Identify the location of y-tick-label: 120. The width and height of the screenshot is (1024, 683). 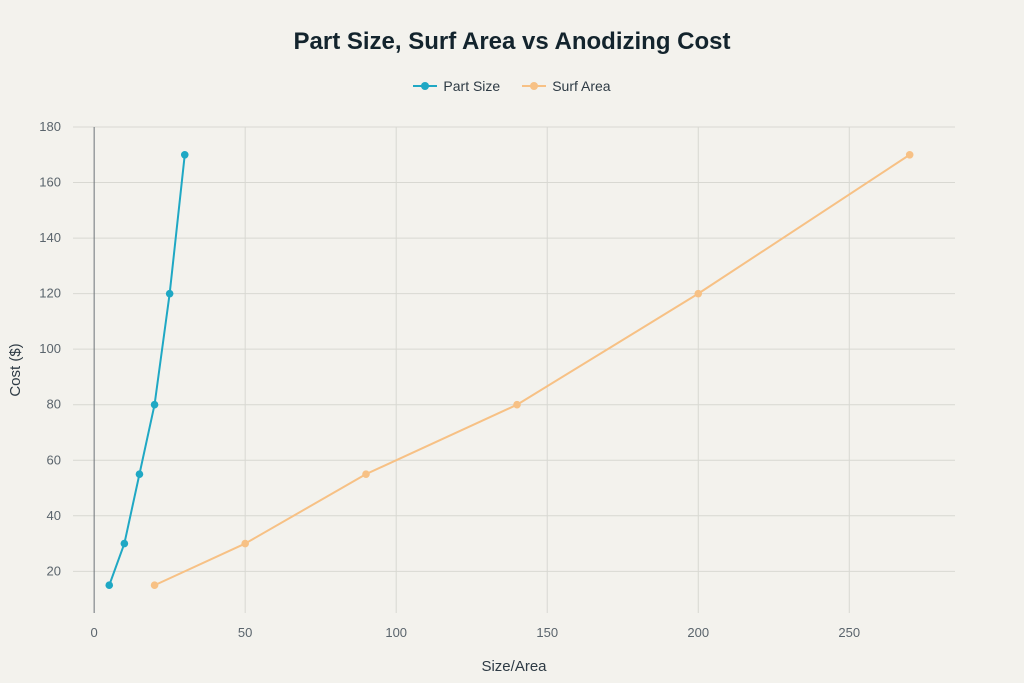
(50, 293).